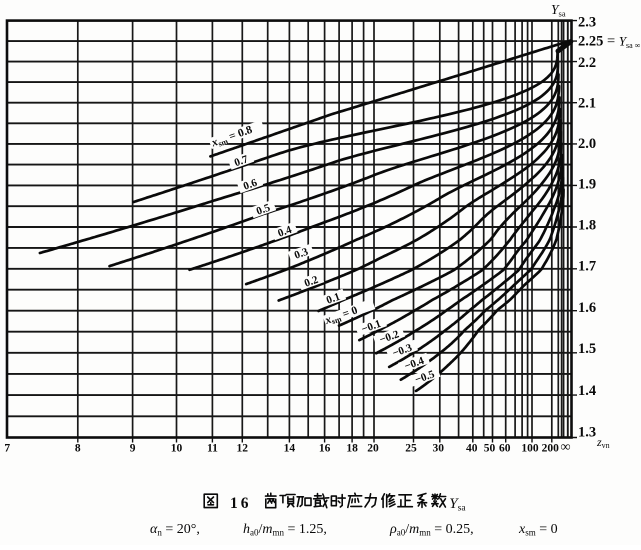 The width and height of the screenshot is (641, 550). Describe the element at coordinates (243, 449) in the screenshot. I see `svg-text: 12` at that location.